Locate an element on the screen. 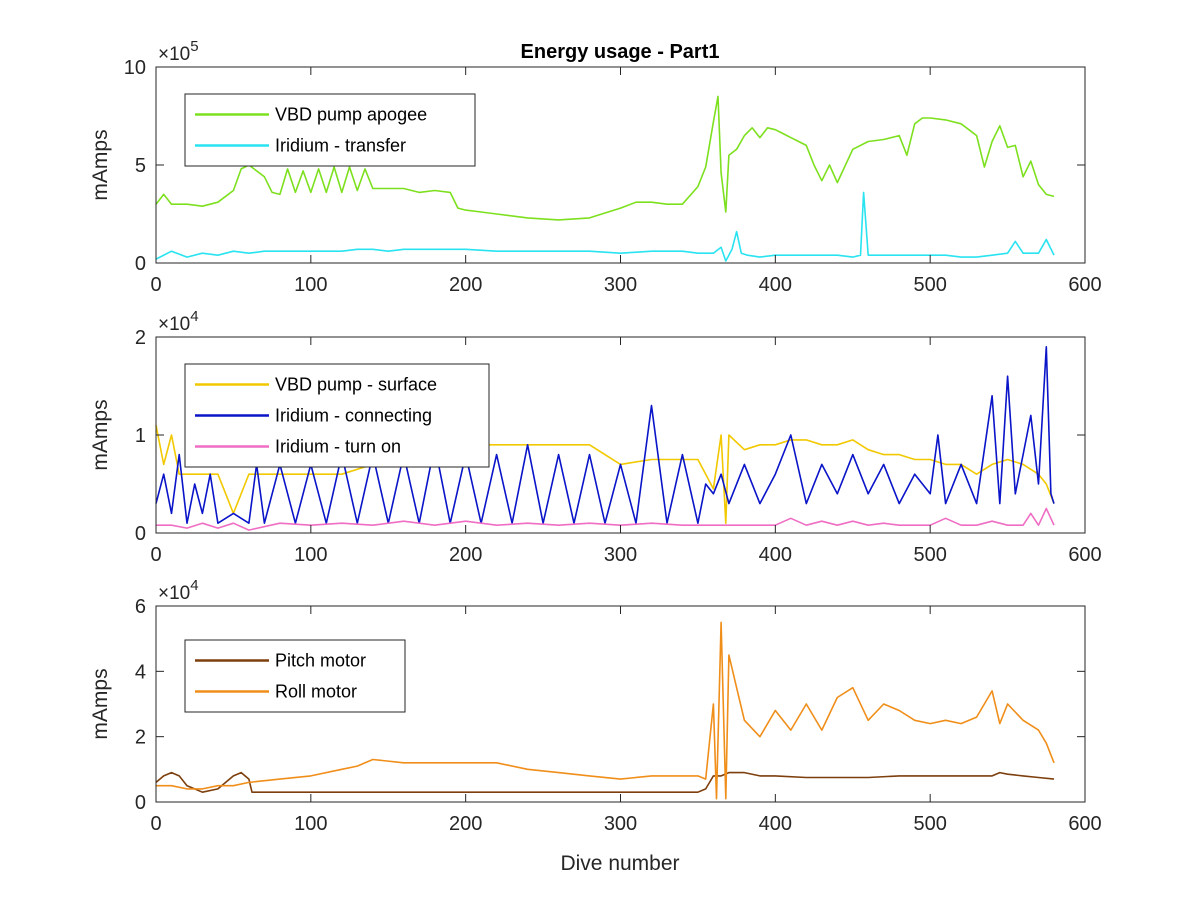 This screenshot has width=1200, height=900. chart-title: Energy usage - Part1 is located at coordinates (620, 52).